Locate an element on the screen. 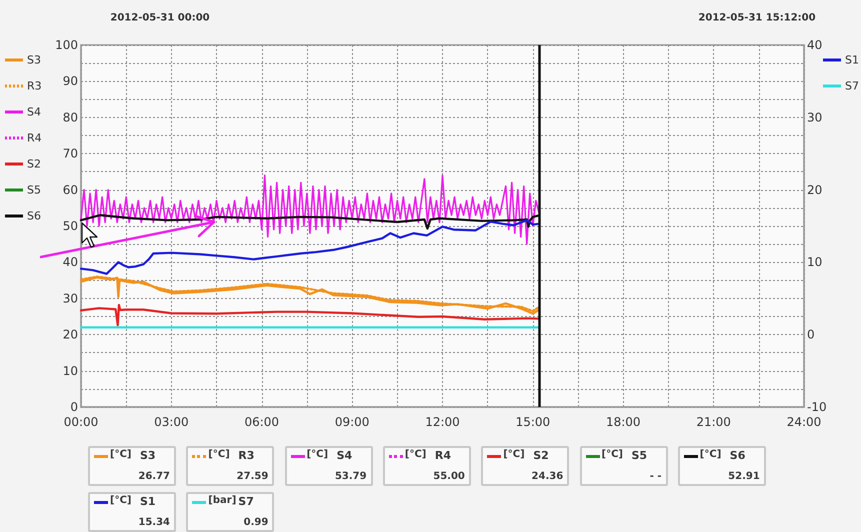 This screenshot has width=861, height=532. readout-card: [°C] R3 27.59 is located at coordinates (230, 466).